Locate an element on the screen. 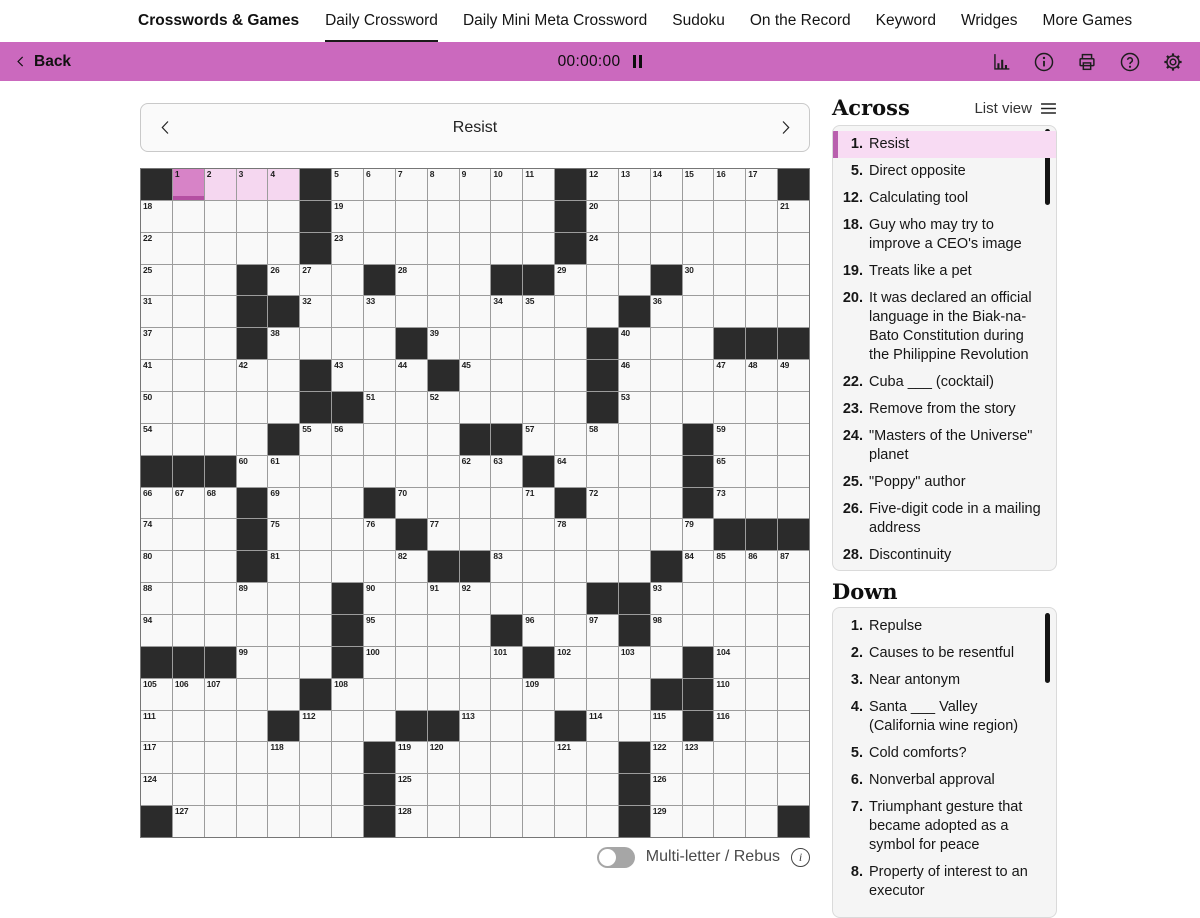  grid-cell-r3c19 is located at coordinates (730, 248).